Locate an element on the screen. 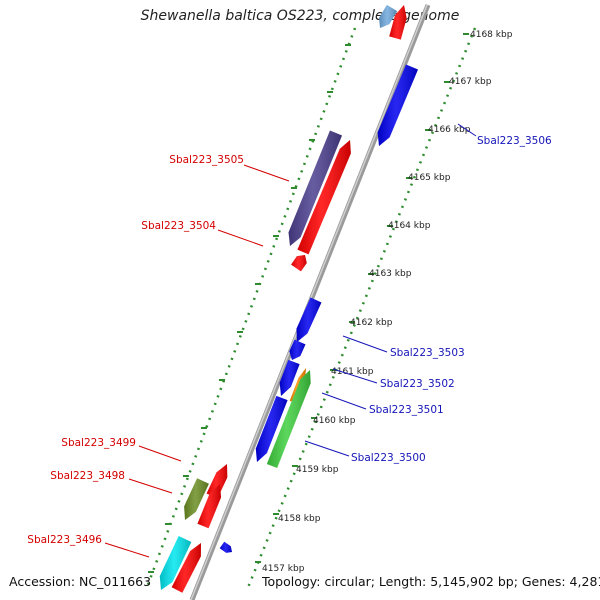  gene-red-3499-shade is located at coordinates (217, 481).